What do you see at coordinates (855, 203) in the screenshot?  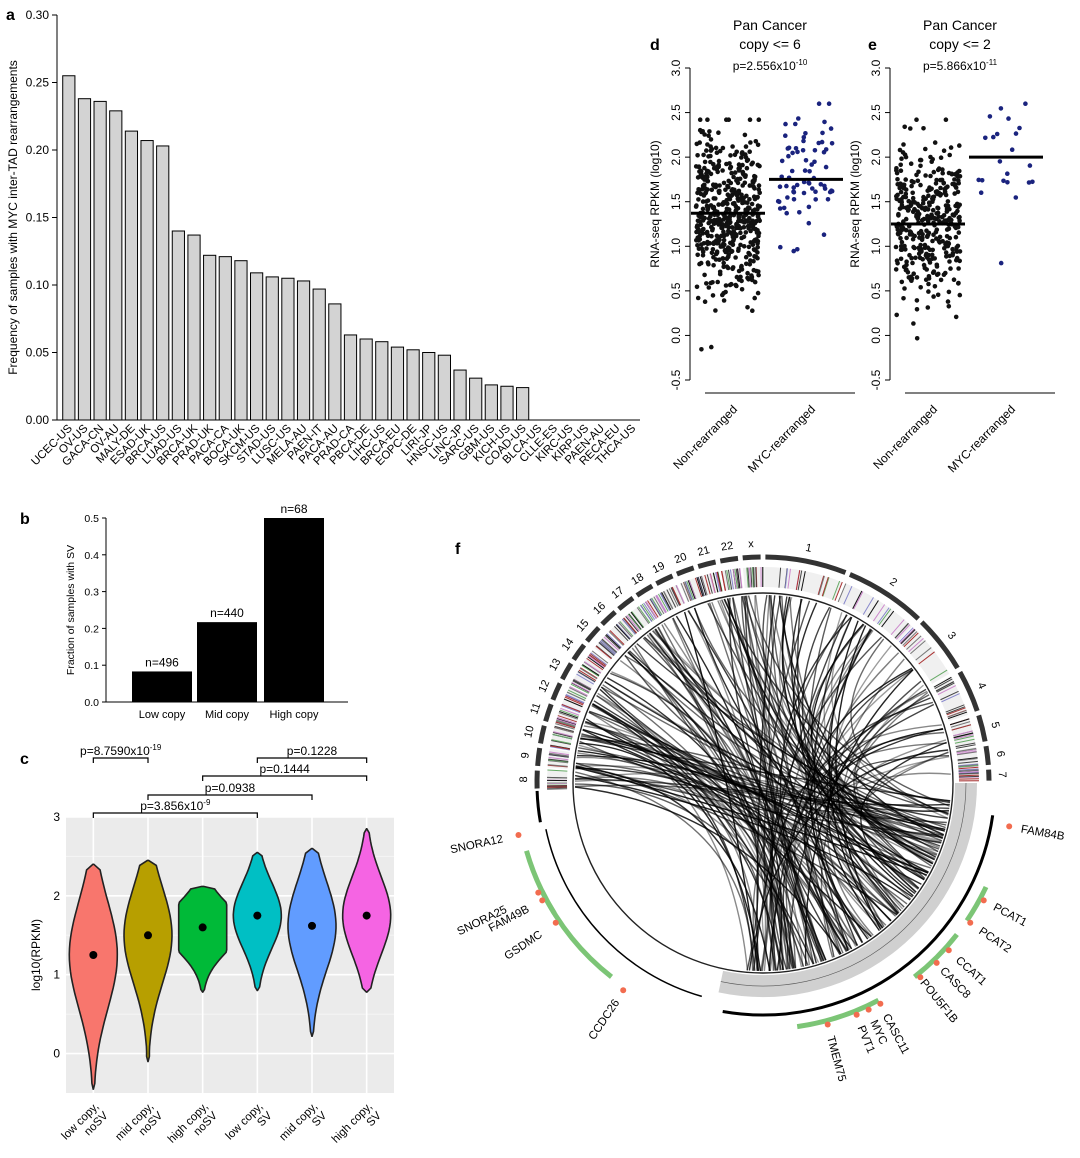 I see `y-axis-title-e: RNA-seq RPKM (log10)` at bounding box center [855, 203].